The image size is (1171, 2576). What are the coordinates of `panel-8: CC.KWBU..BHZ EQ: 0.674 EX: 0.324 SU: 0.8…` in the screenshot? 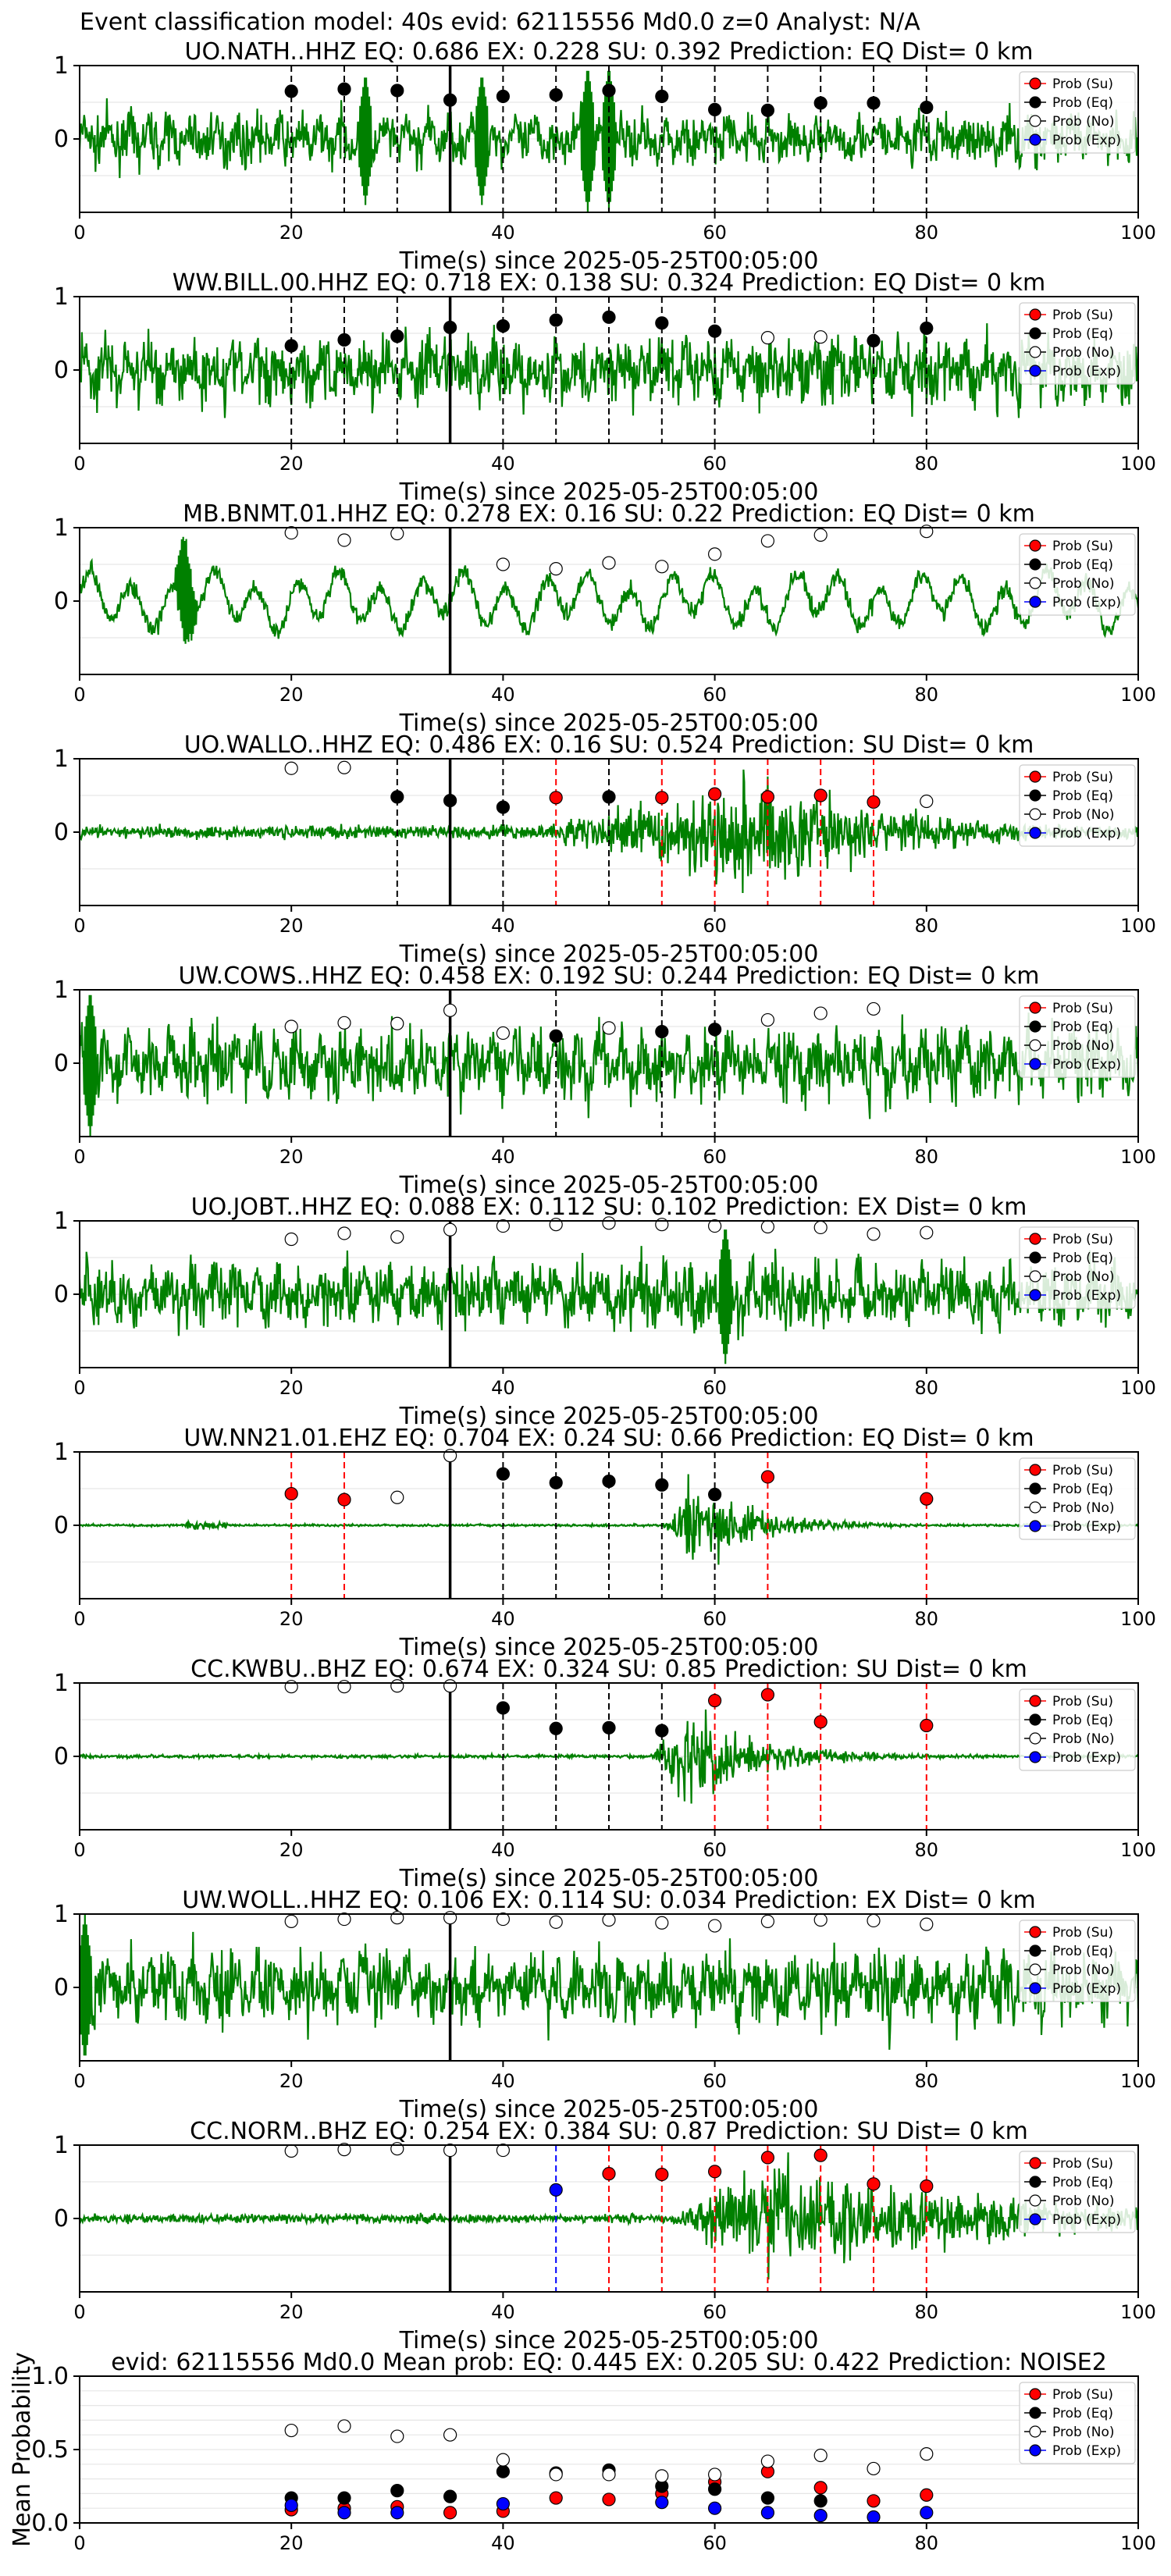 It's located at (605, 1774).